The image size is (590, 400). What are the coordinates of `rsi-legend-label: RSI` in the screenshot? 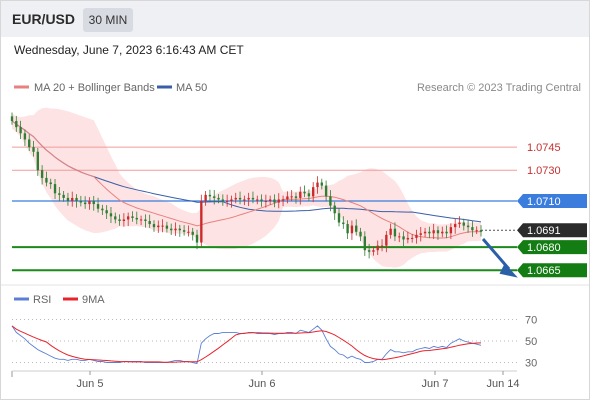 It's located at (42, 300).